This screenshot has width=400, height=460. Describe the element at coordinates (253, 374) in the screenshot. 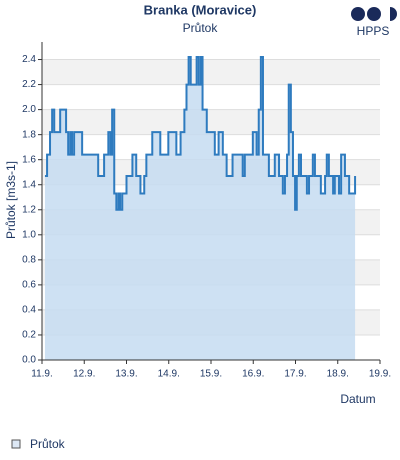

I see `x-tick-label: 16.9.` at that location.